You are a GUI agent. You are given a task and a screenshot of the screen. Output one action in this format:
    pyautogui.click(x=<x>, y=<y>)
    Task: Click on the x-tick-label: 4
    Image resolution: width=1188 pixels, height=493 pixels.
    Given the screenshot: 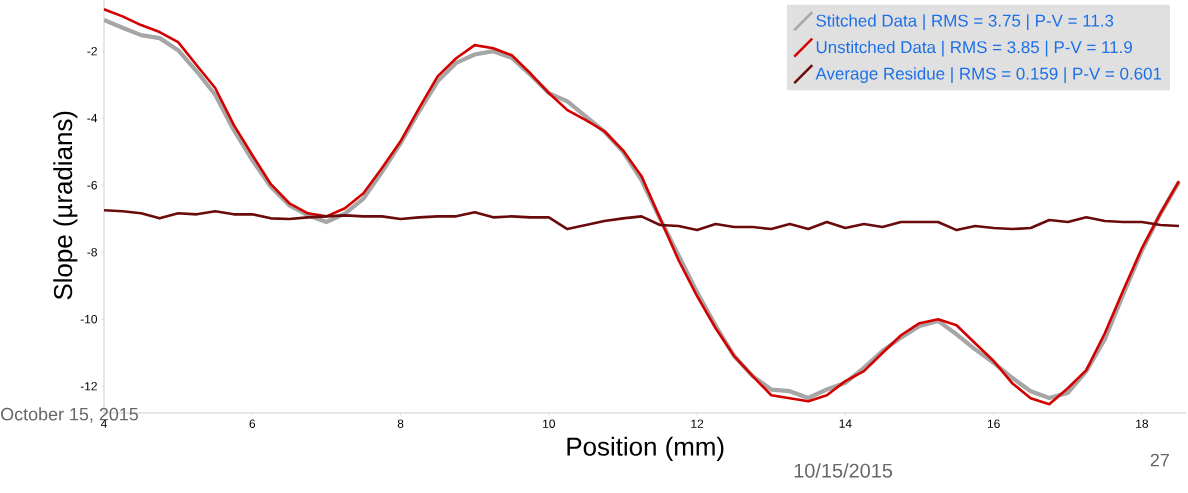 What is the action you would take?
    pyautogui.click(x=103, y=423)
    